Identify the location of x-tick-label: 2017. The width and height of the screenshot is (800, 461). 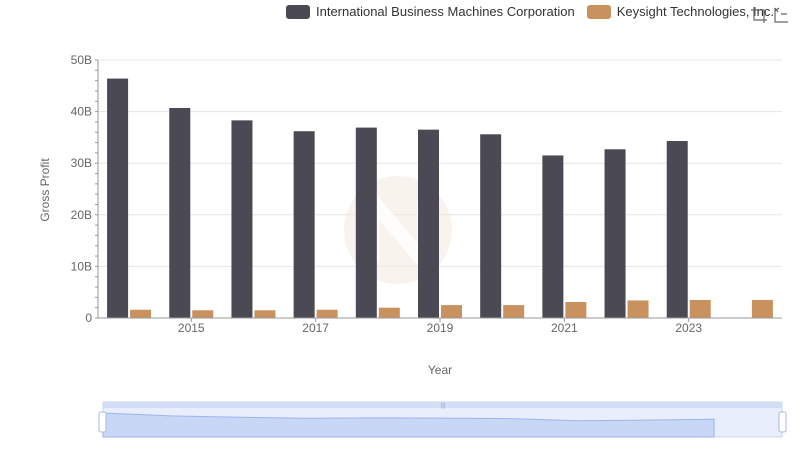
(315, 328).